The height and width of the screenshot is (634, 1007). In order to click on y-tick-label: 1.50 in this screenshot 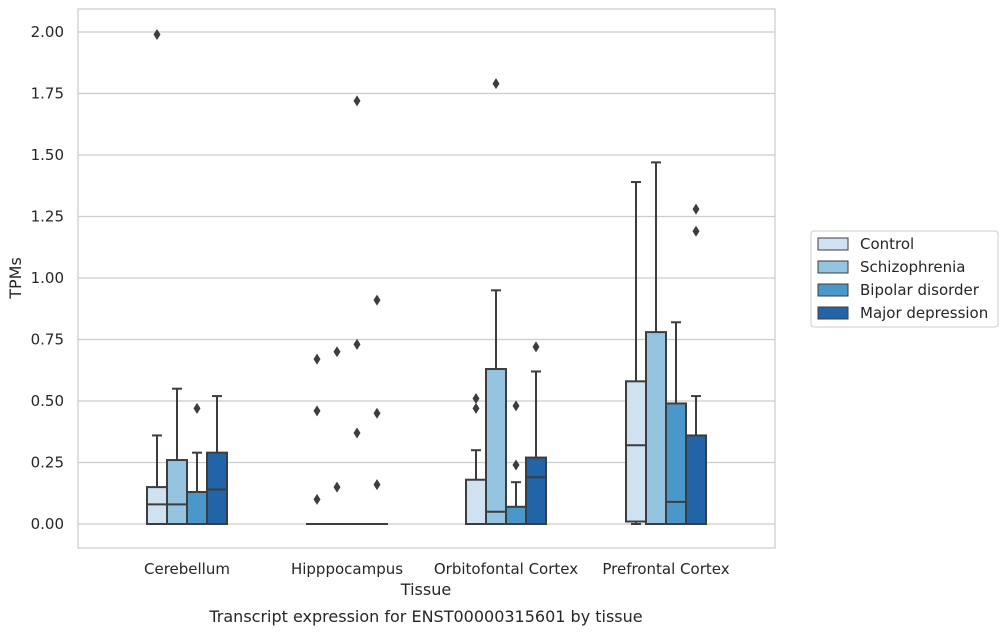, I will do `click(47, 155)`.